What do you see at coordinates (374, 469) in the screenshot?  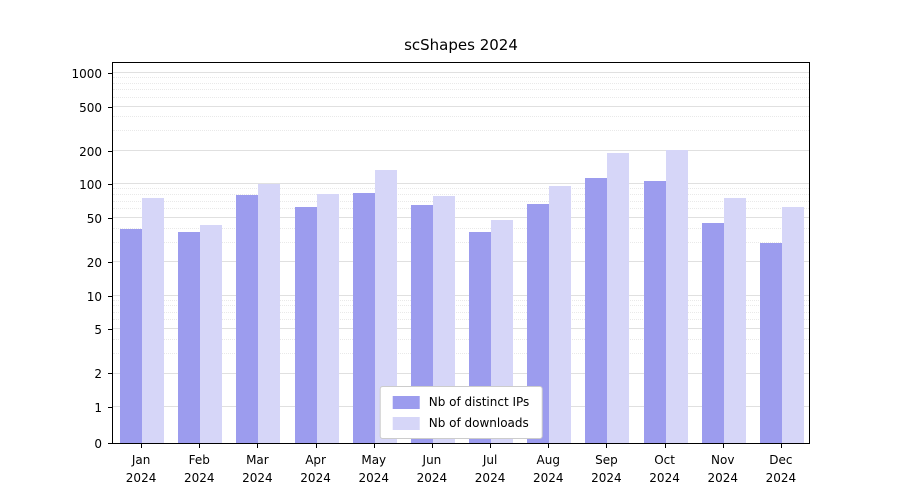 I see `x-tick-label-may: May 2024` at bounding box center [374, 469].